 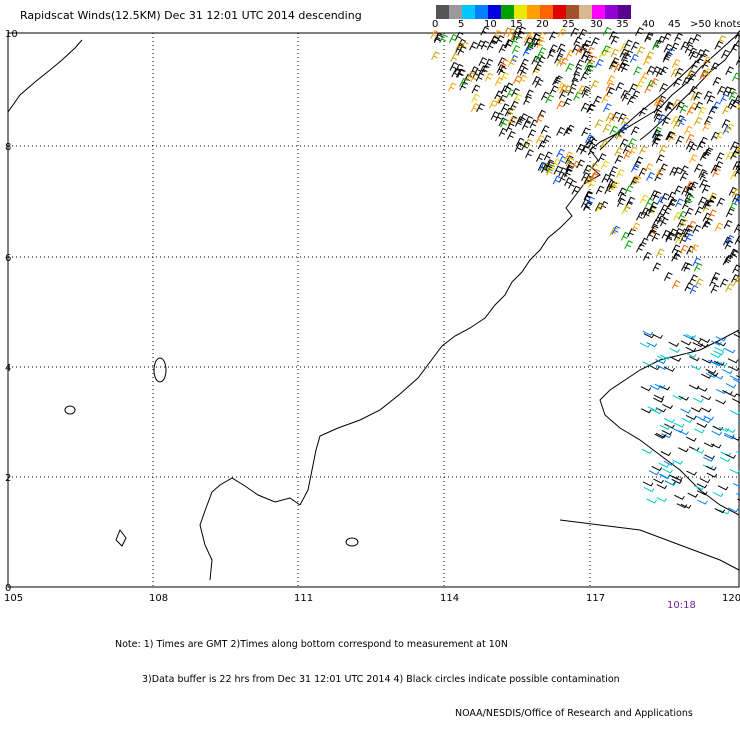 I want to click on scale-label: 35, so click(x=622, y=24).